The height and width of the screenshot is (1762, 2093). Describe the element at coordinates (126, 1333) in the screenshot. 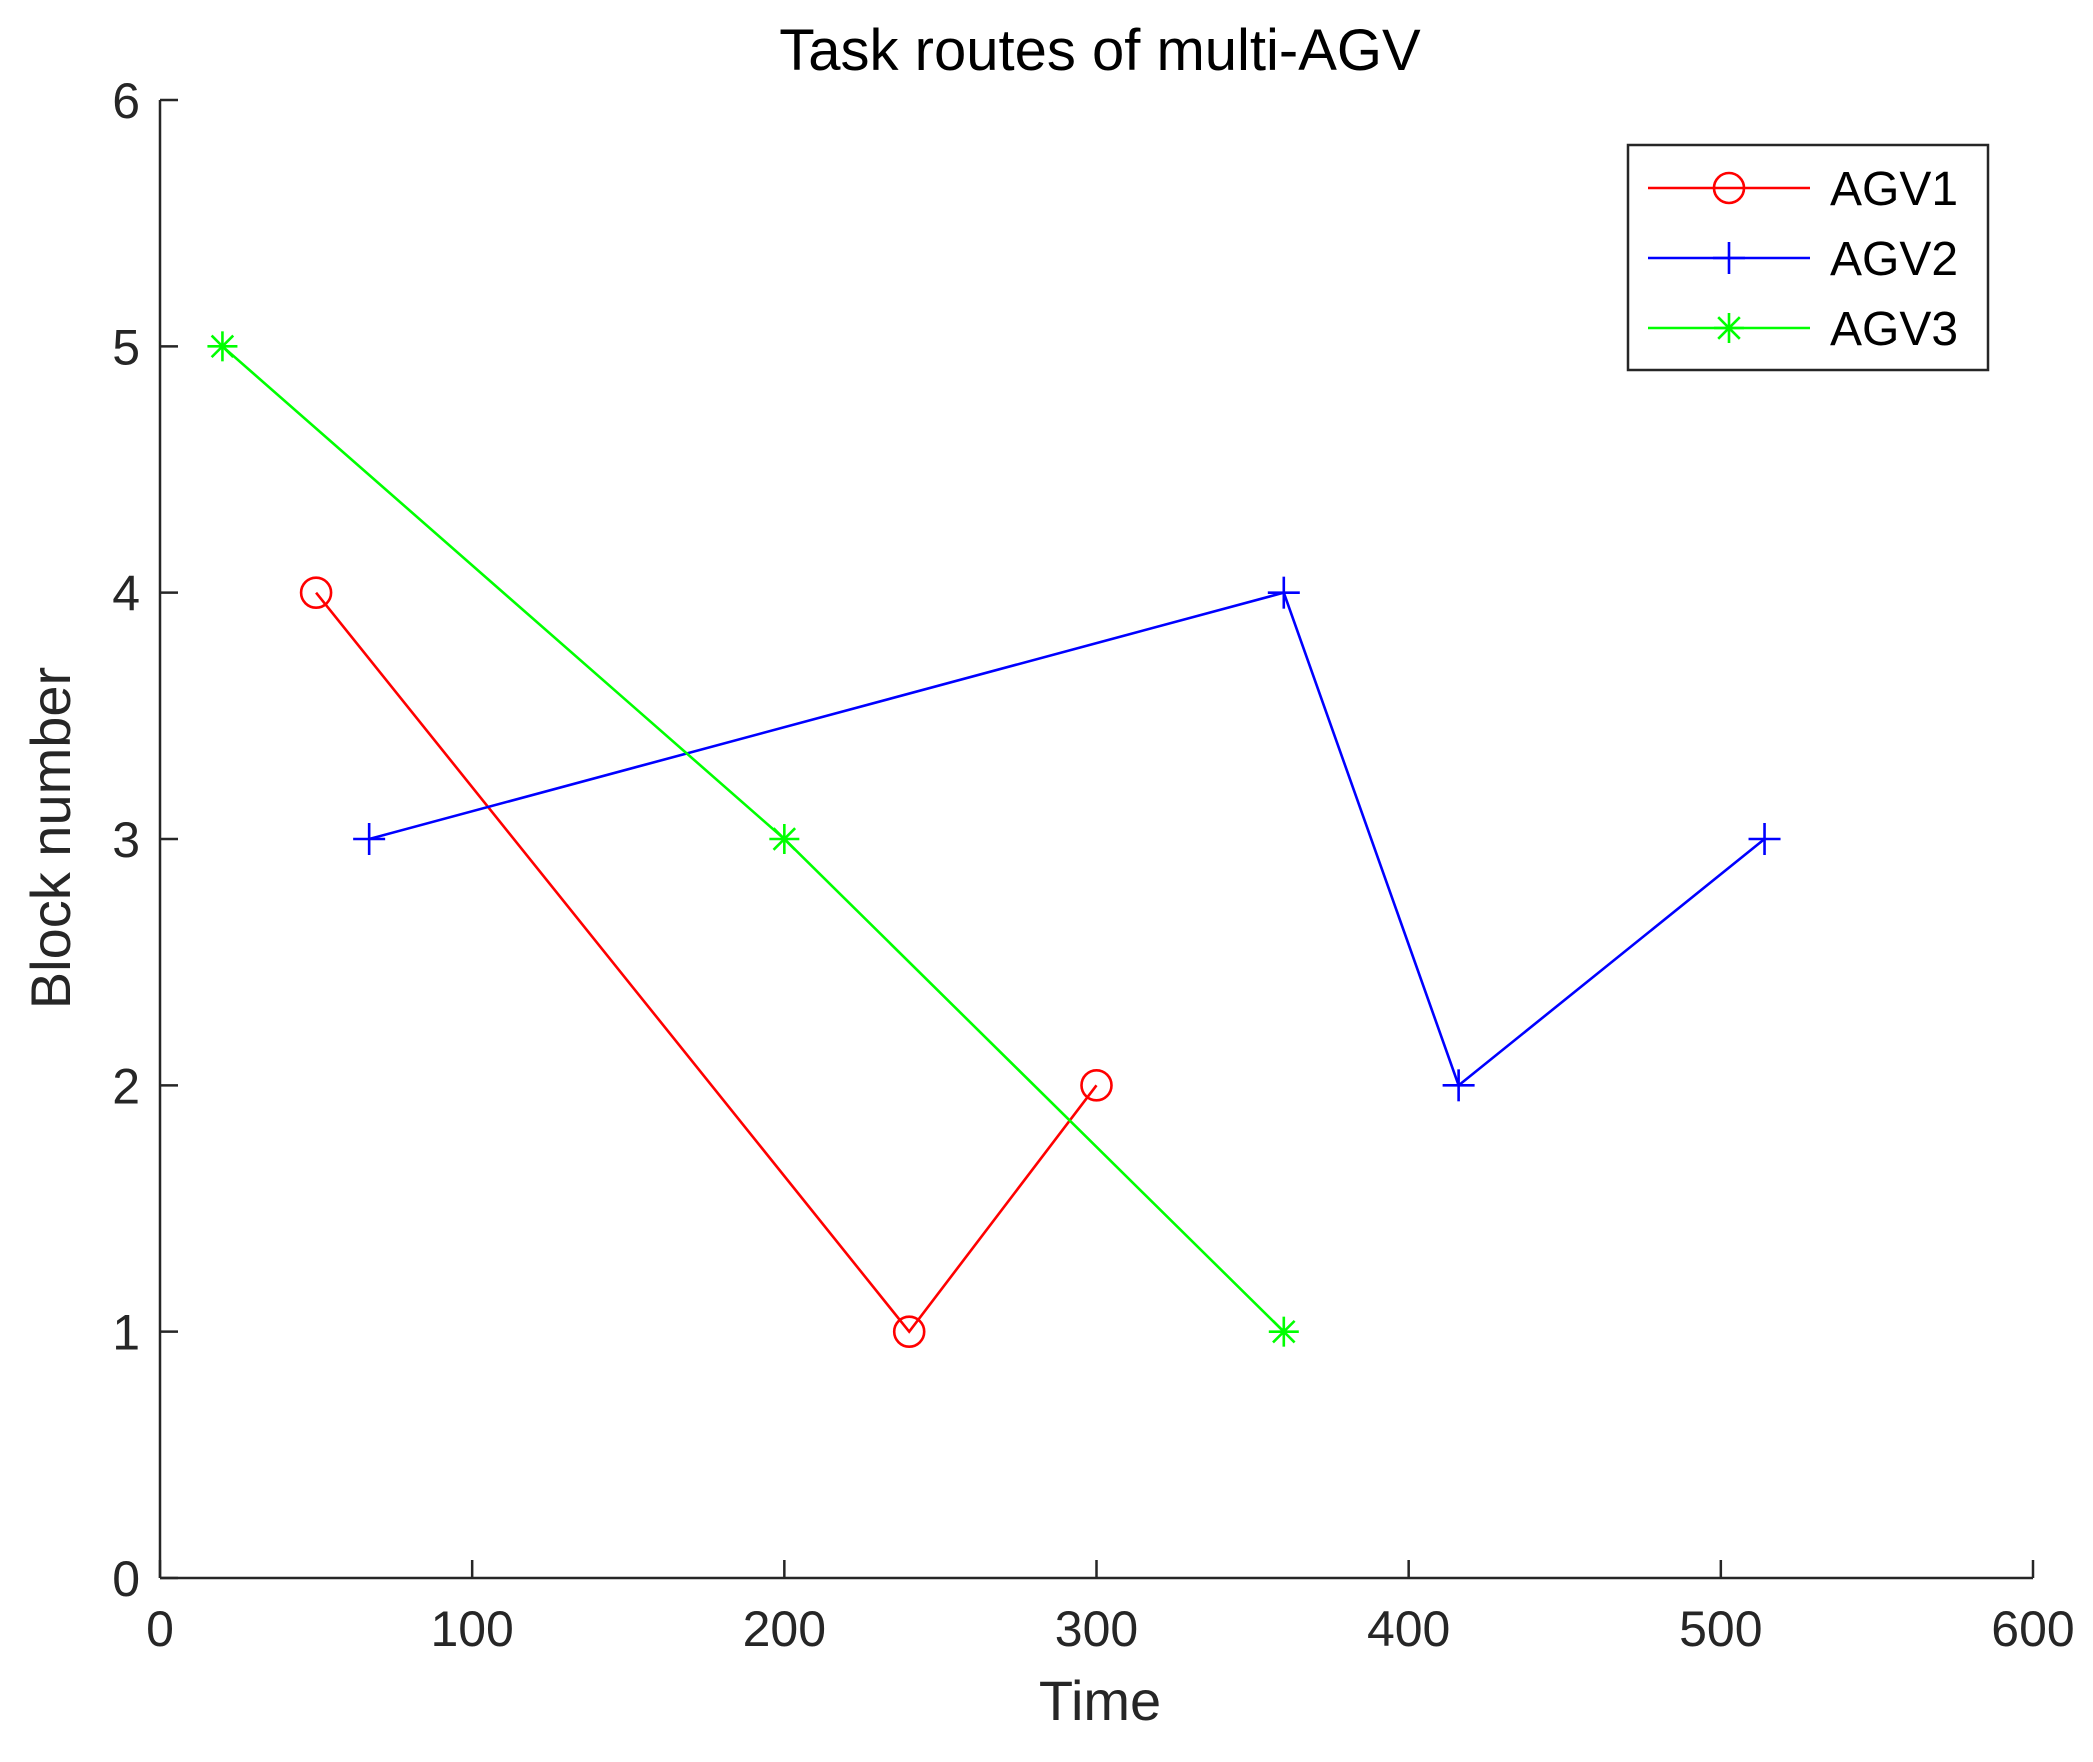

I see `y-tick-label: 1` at that location.